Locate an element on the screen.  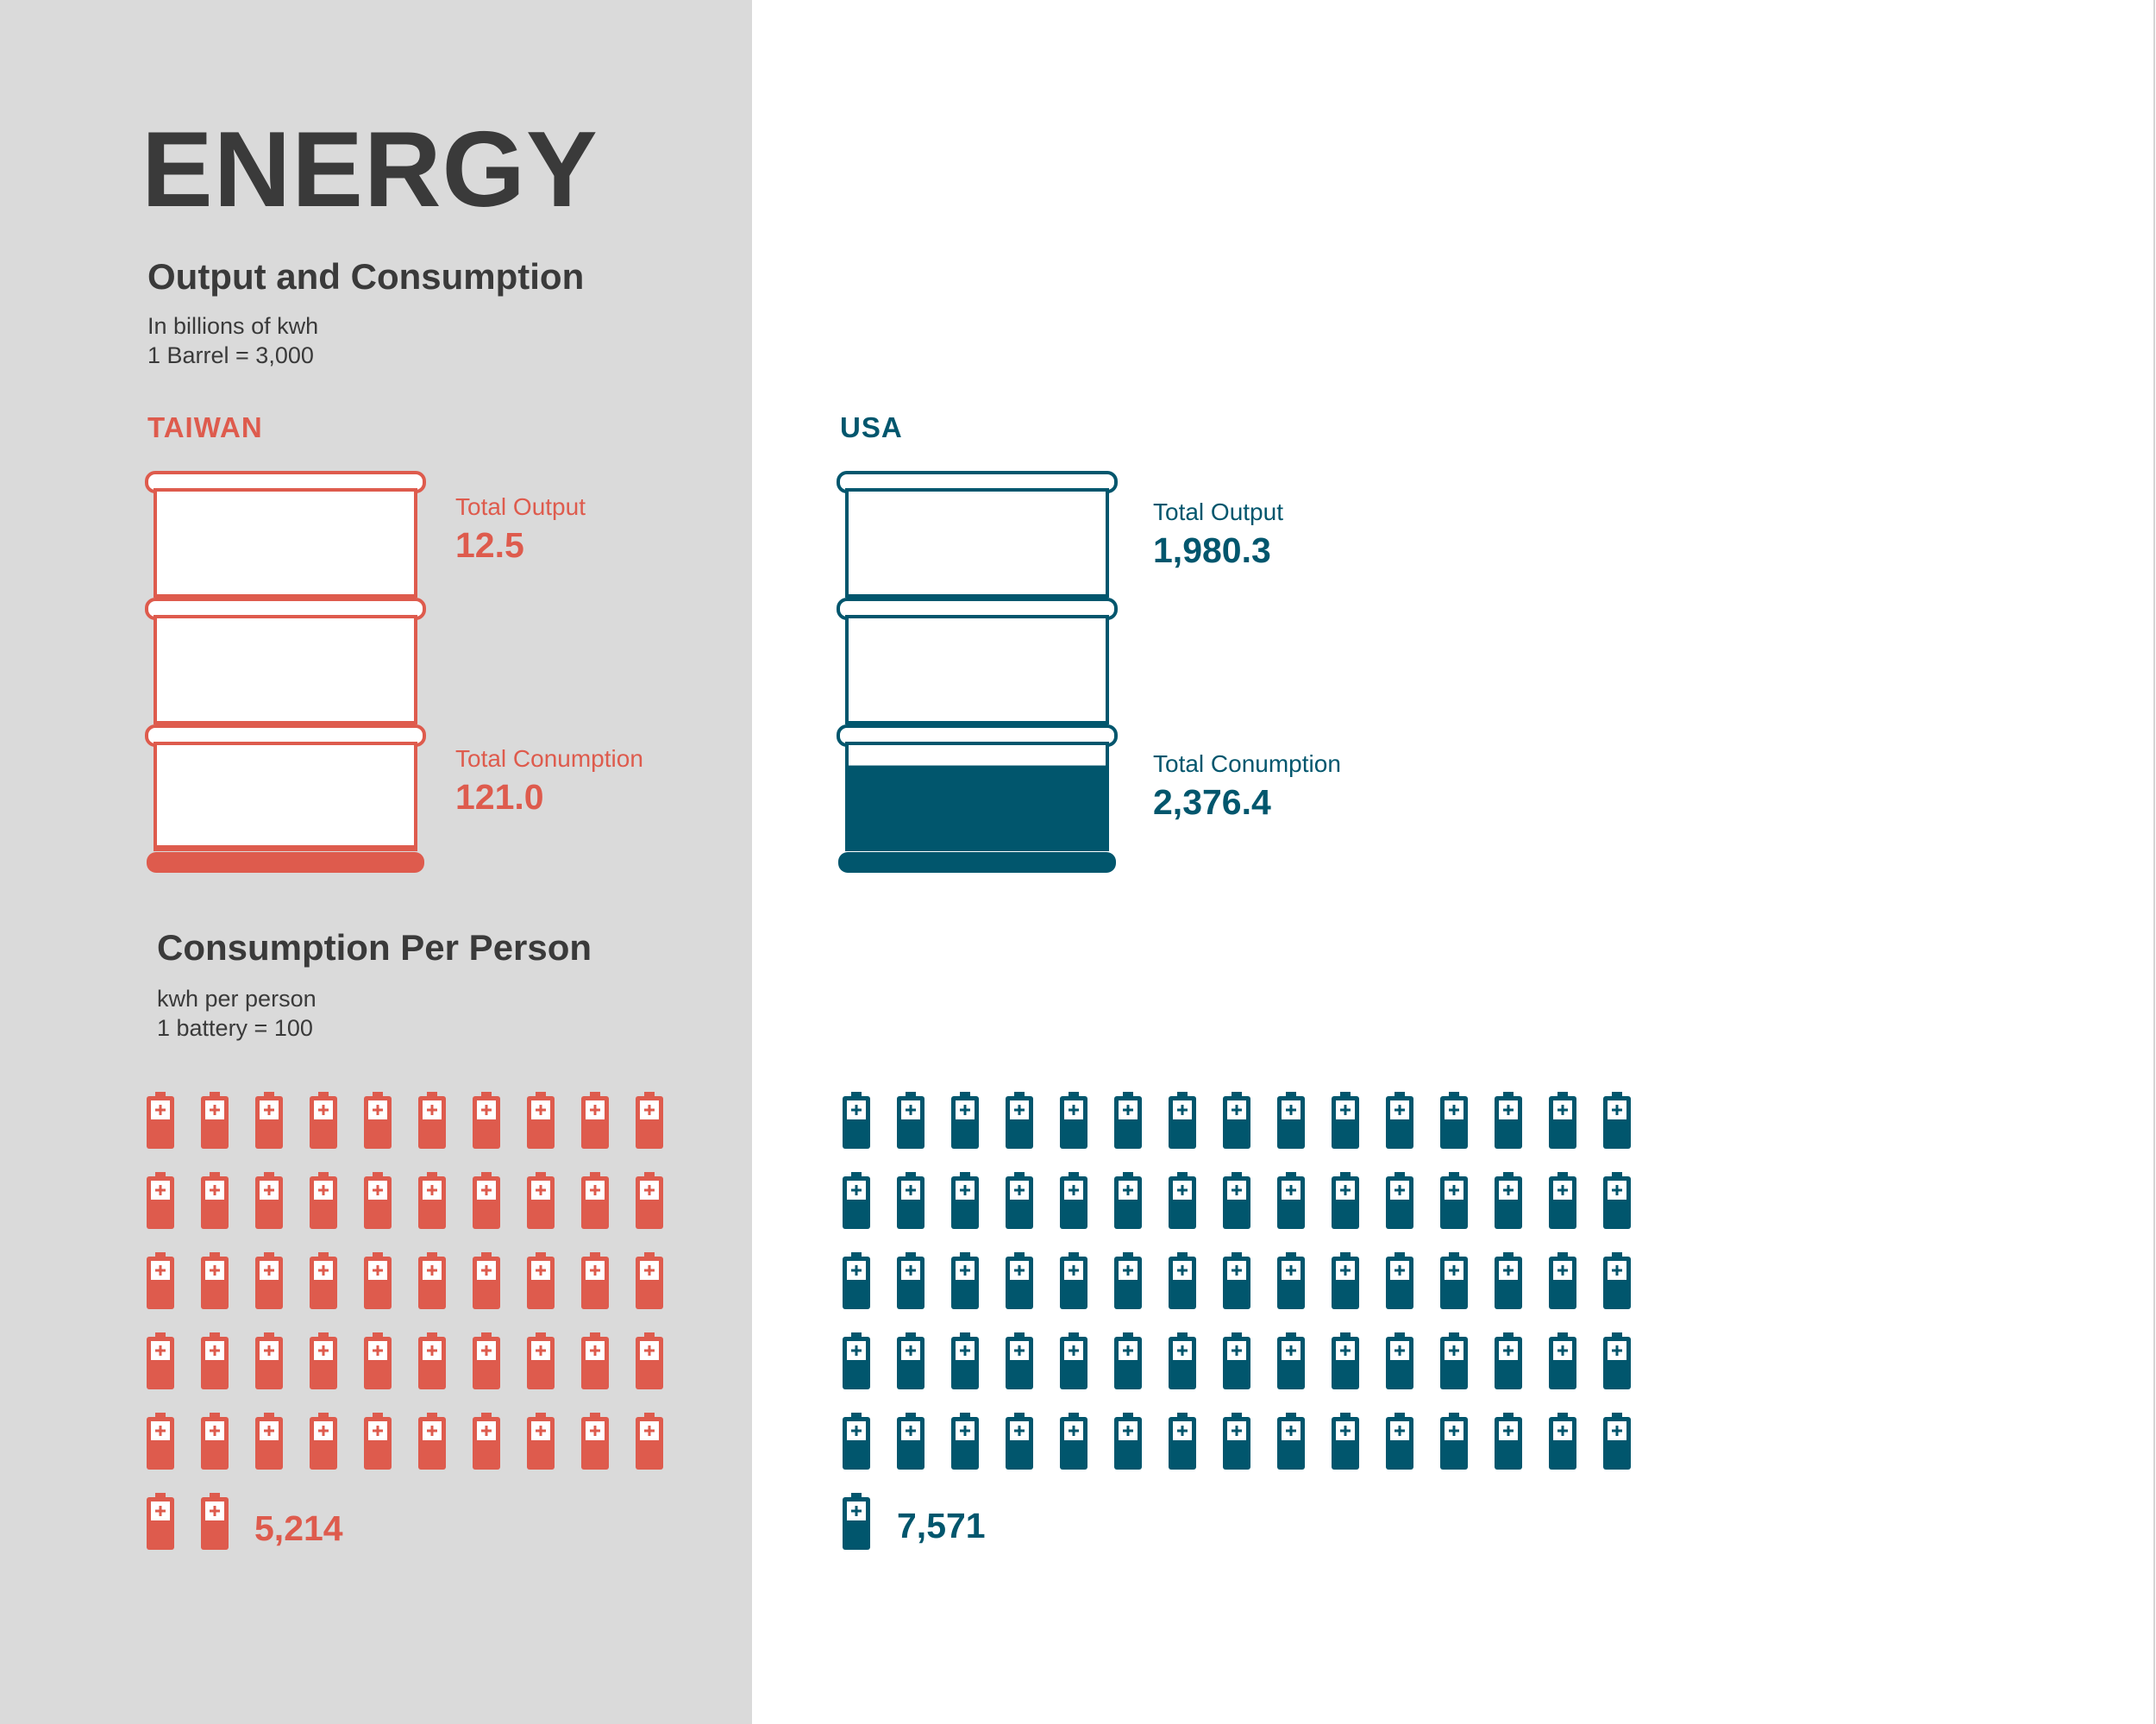
barrel-fill is located at coordinates (977, 807).